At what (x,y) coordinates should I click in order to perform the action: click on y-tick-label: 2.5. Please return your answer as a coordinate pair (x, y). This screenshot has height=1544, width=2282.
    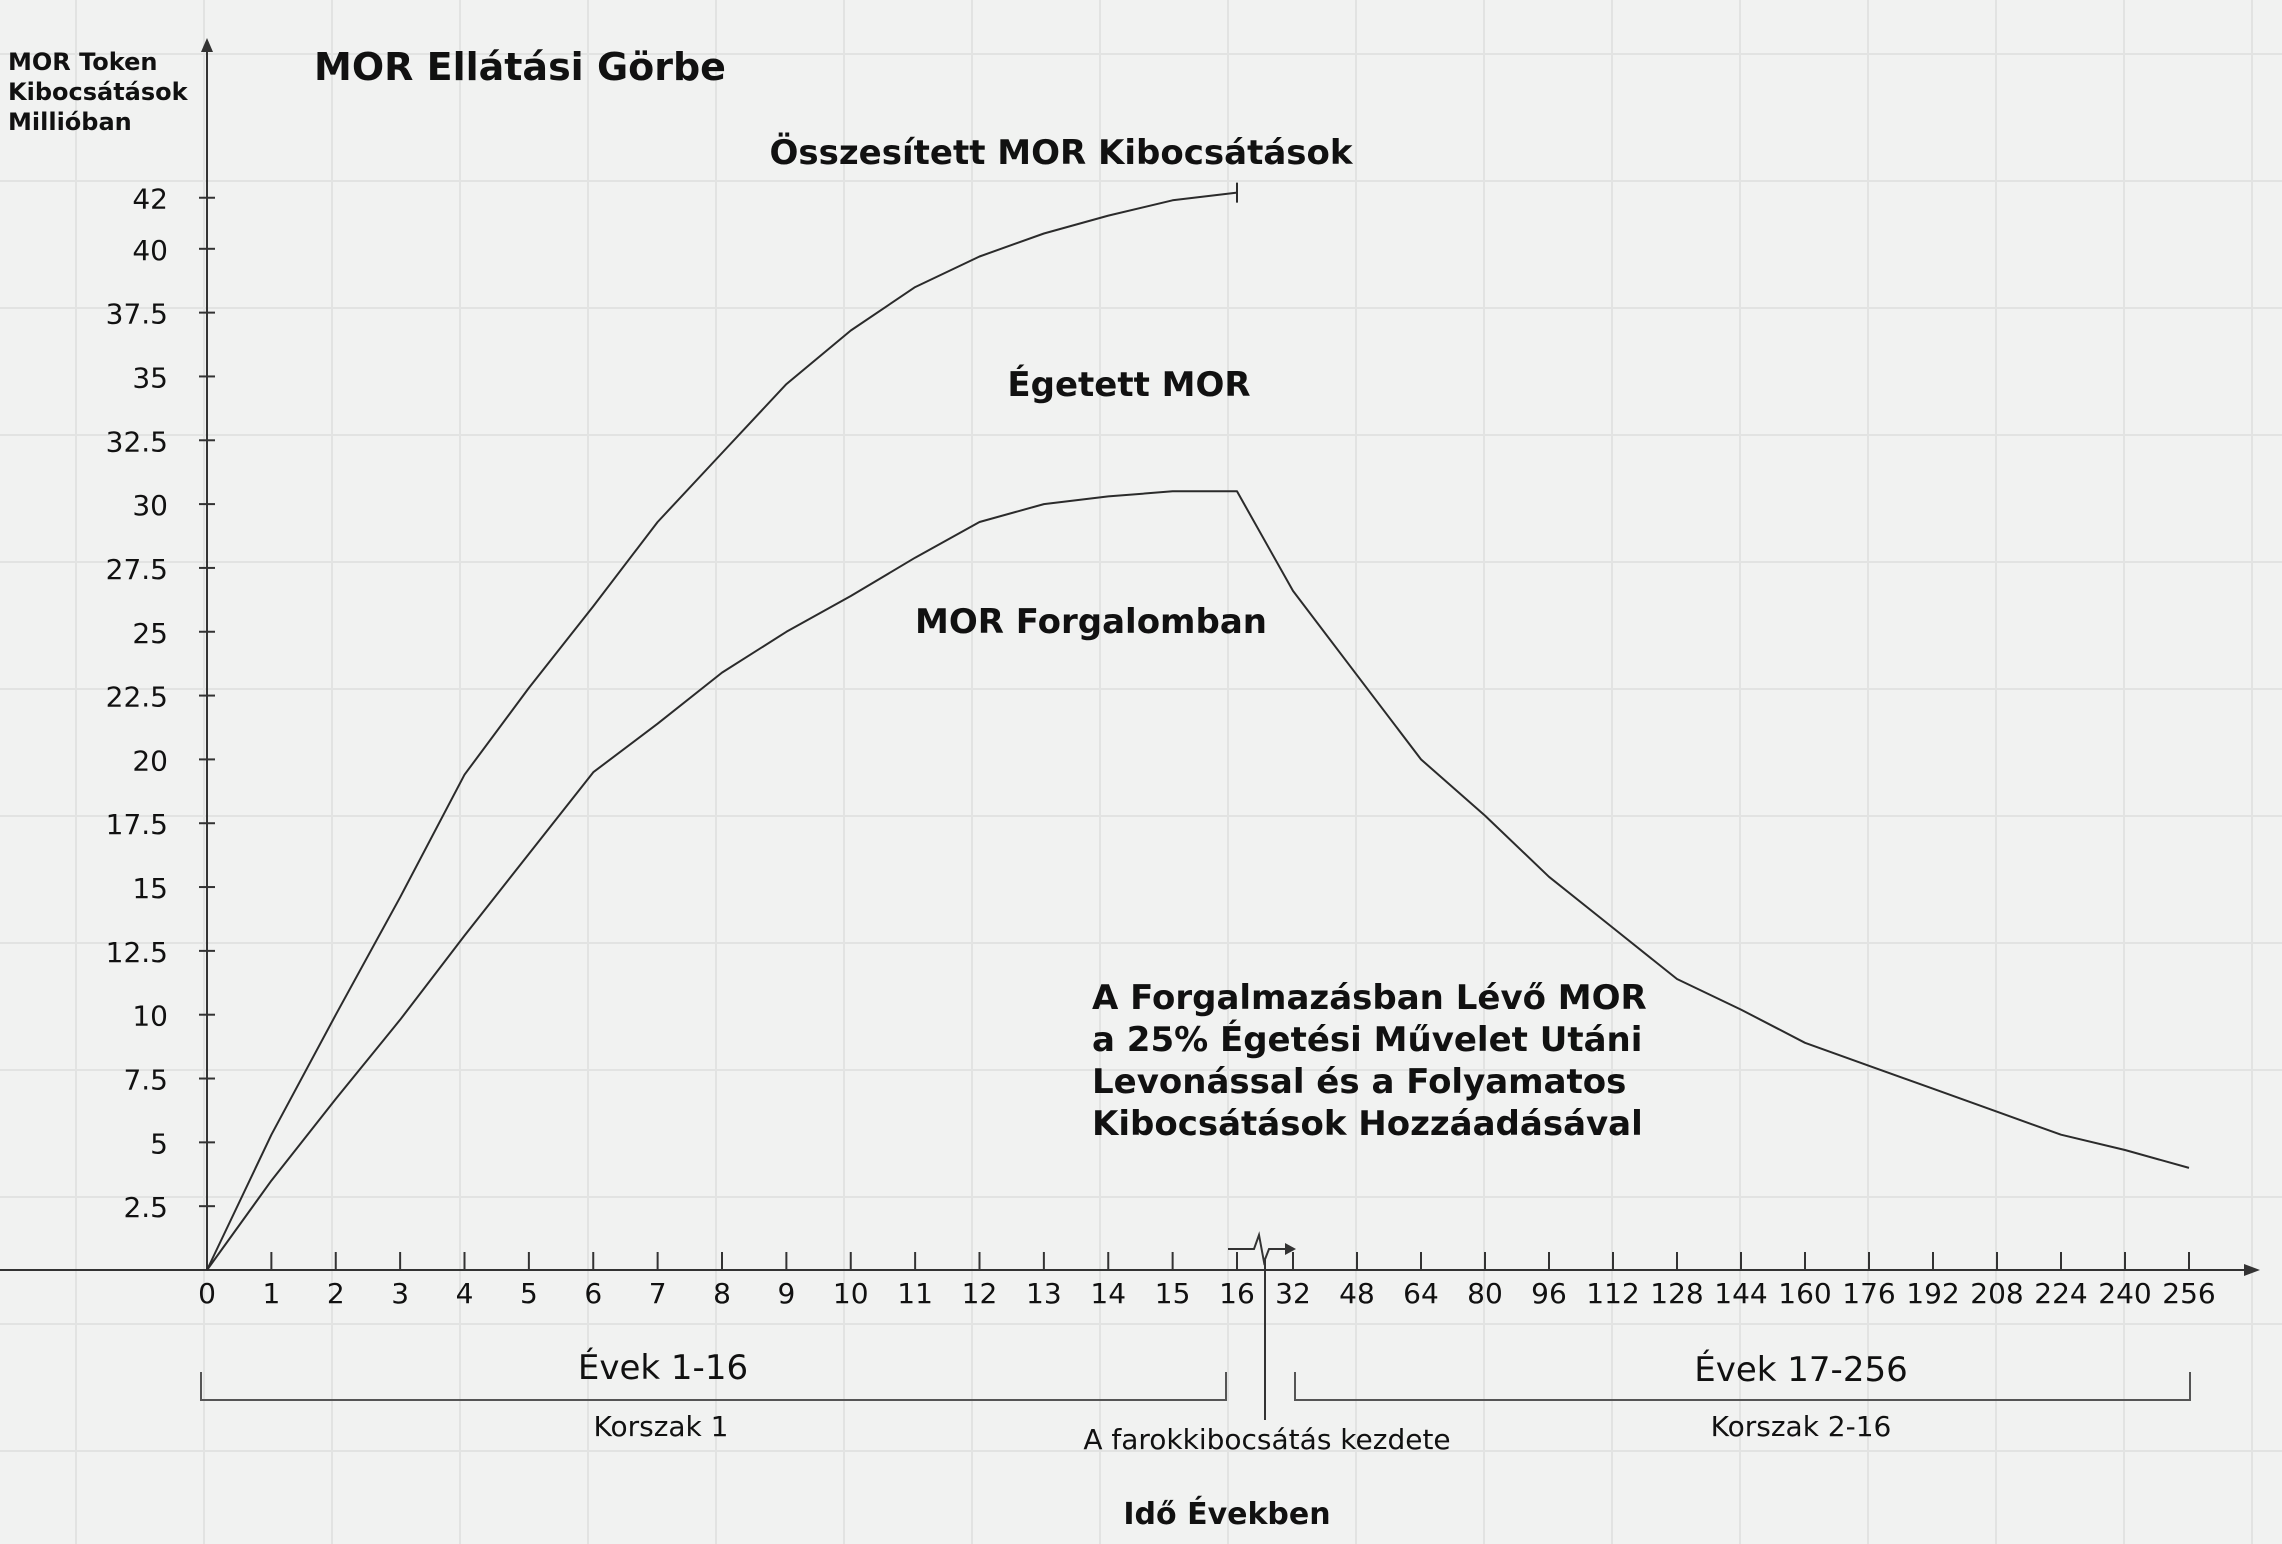
    Looking at the image, I should click on (145, 1207).